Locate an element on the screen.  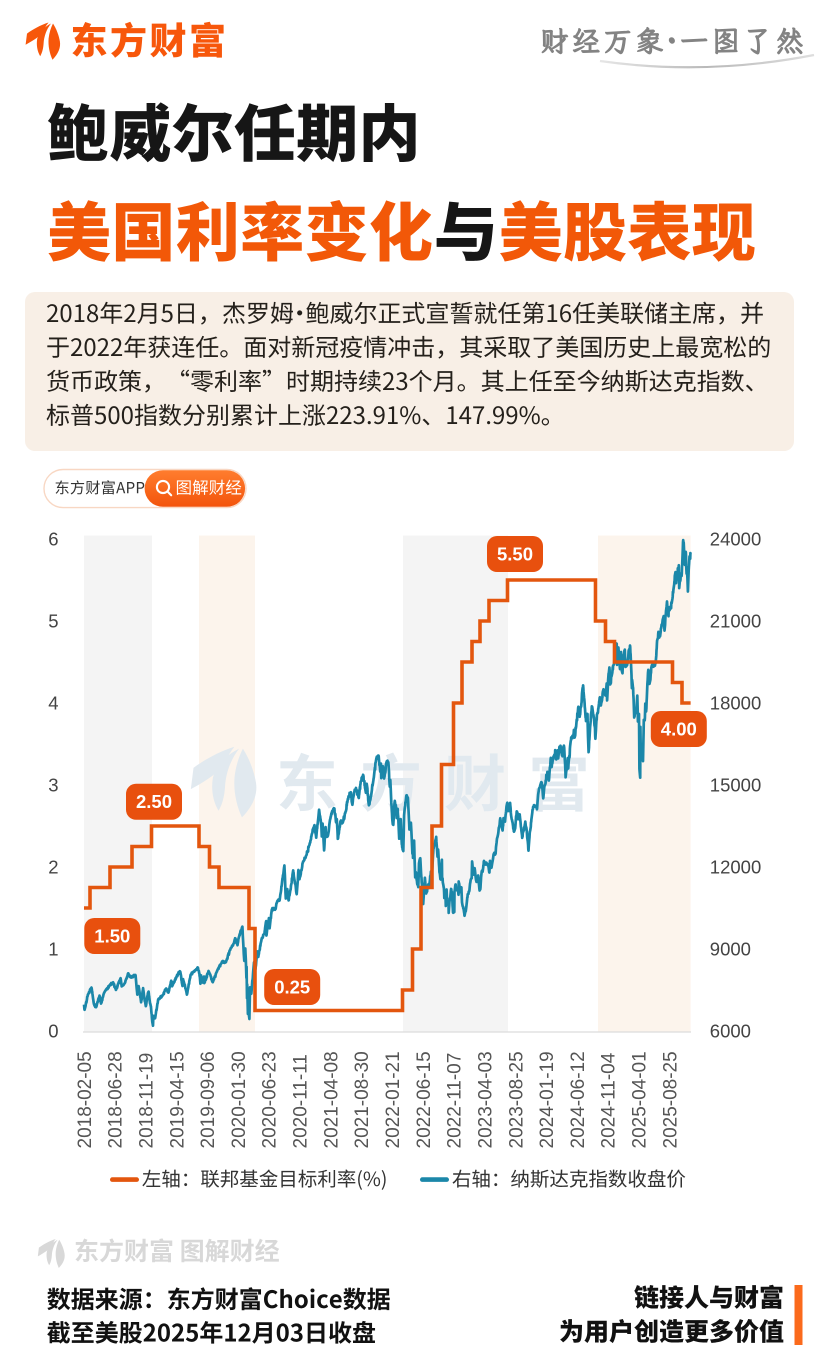
svg-text: 2024-01-19 is located at coordinates (547, 1099).